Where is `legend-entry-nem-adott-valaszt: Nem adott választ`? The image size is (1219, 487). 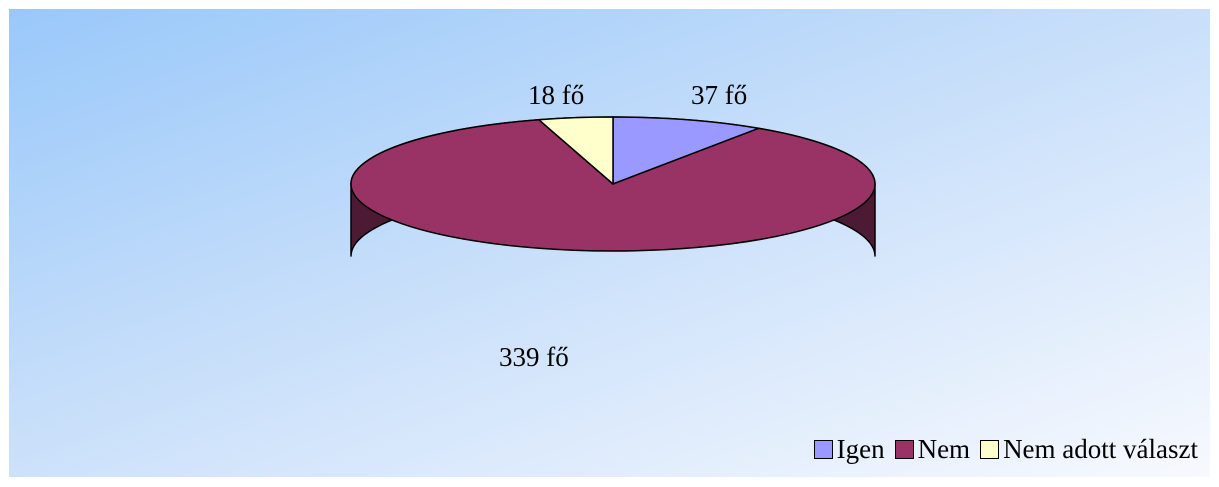 legend-entry-nem-adott-valaszt: Nem adott választ is located at coordinates (1089, 449).